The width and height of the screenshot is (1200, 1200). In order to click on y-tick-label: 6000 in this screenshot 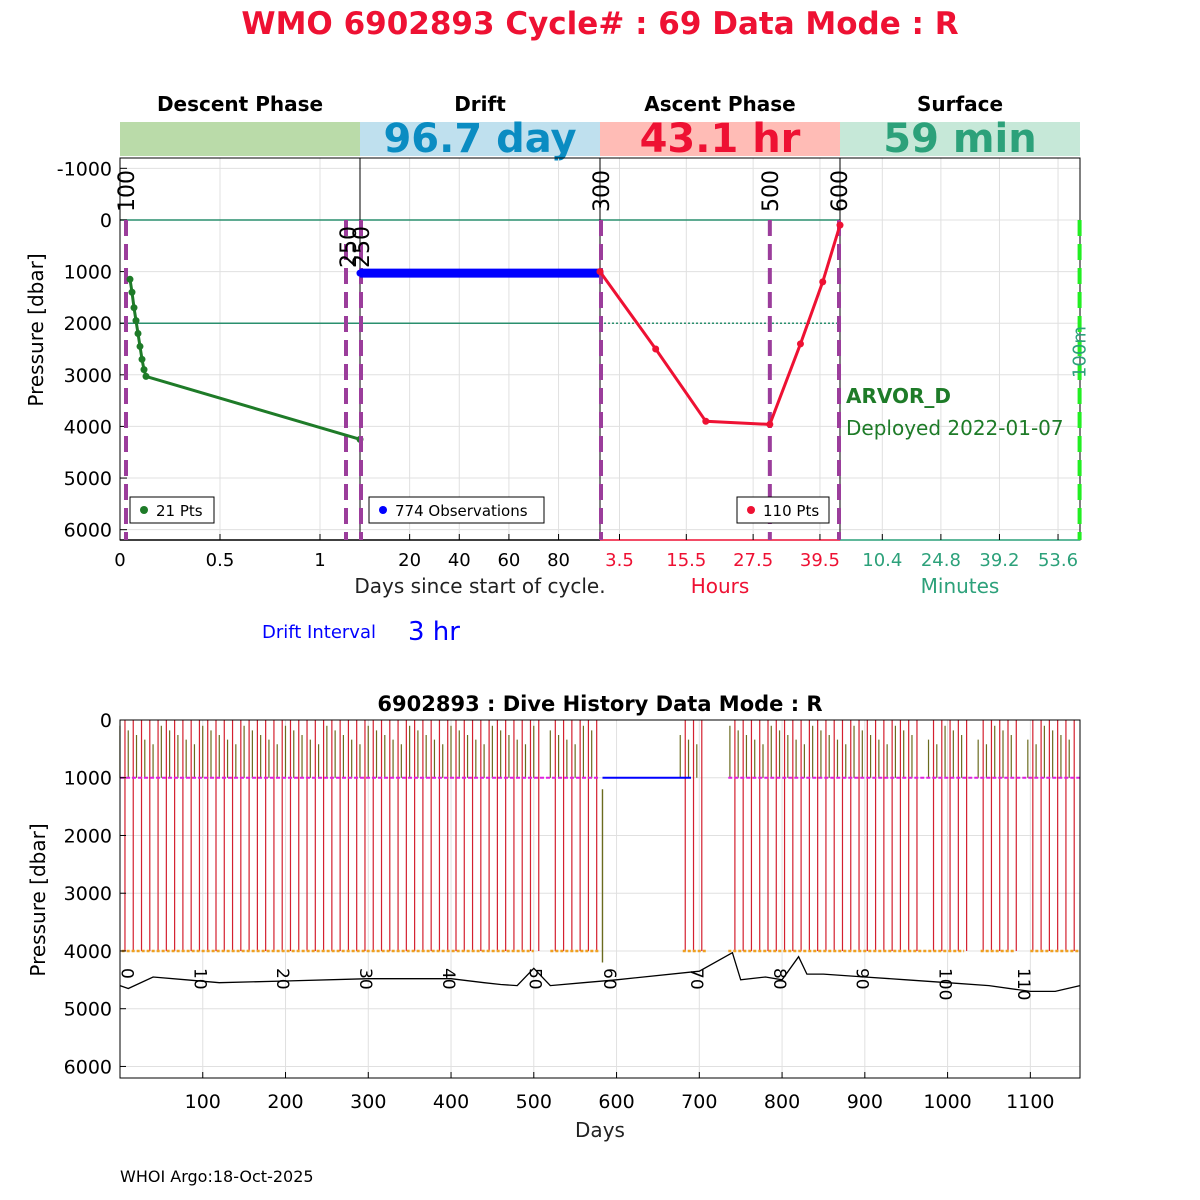, I will do `click(88, 1067)`.